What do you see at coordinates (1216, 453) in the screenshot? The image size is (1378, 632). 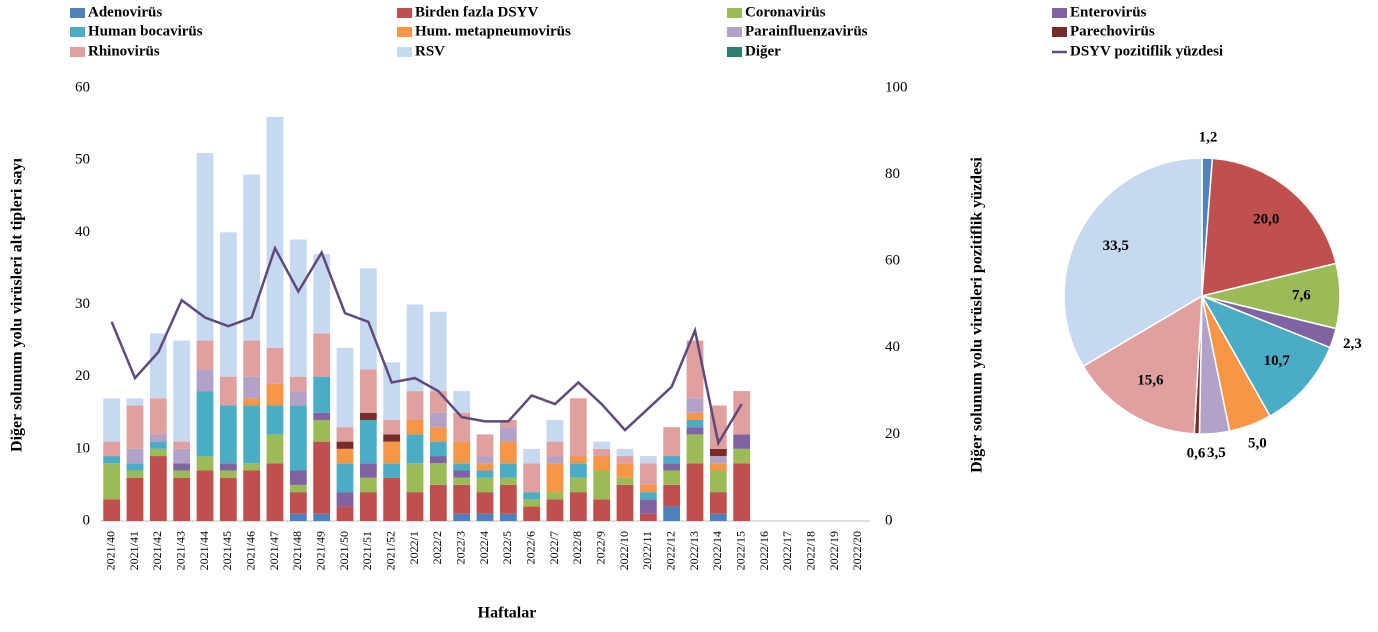 I see `pie-label: 3,5` at bounding box center [1216, 453].